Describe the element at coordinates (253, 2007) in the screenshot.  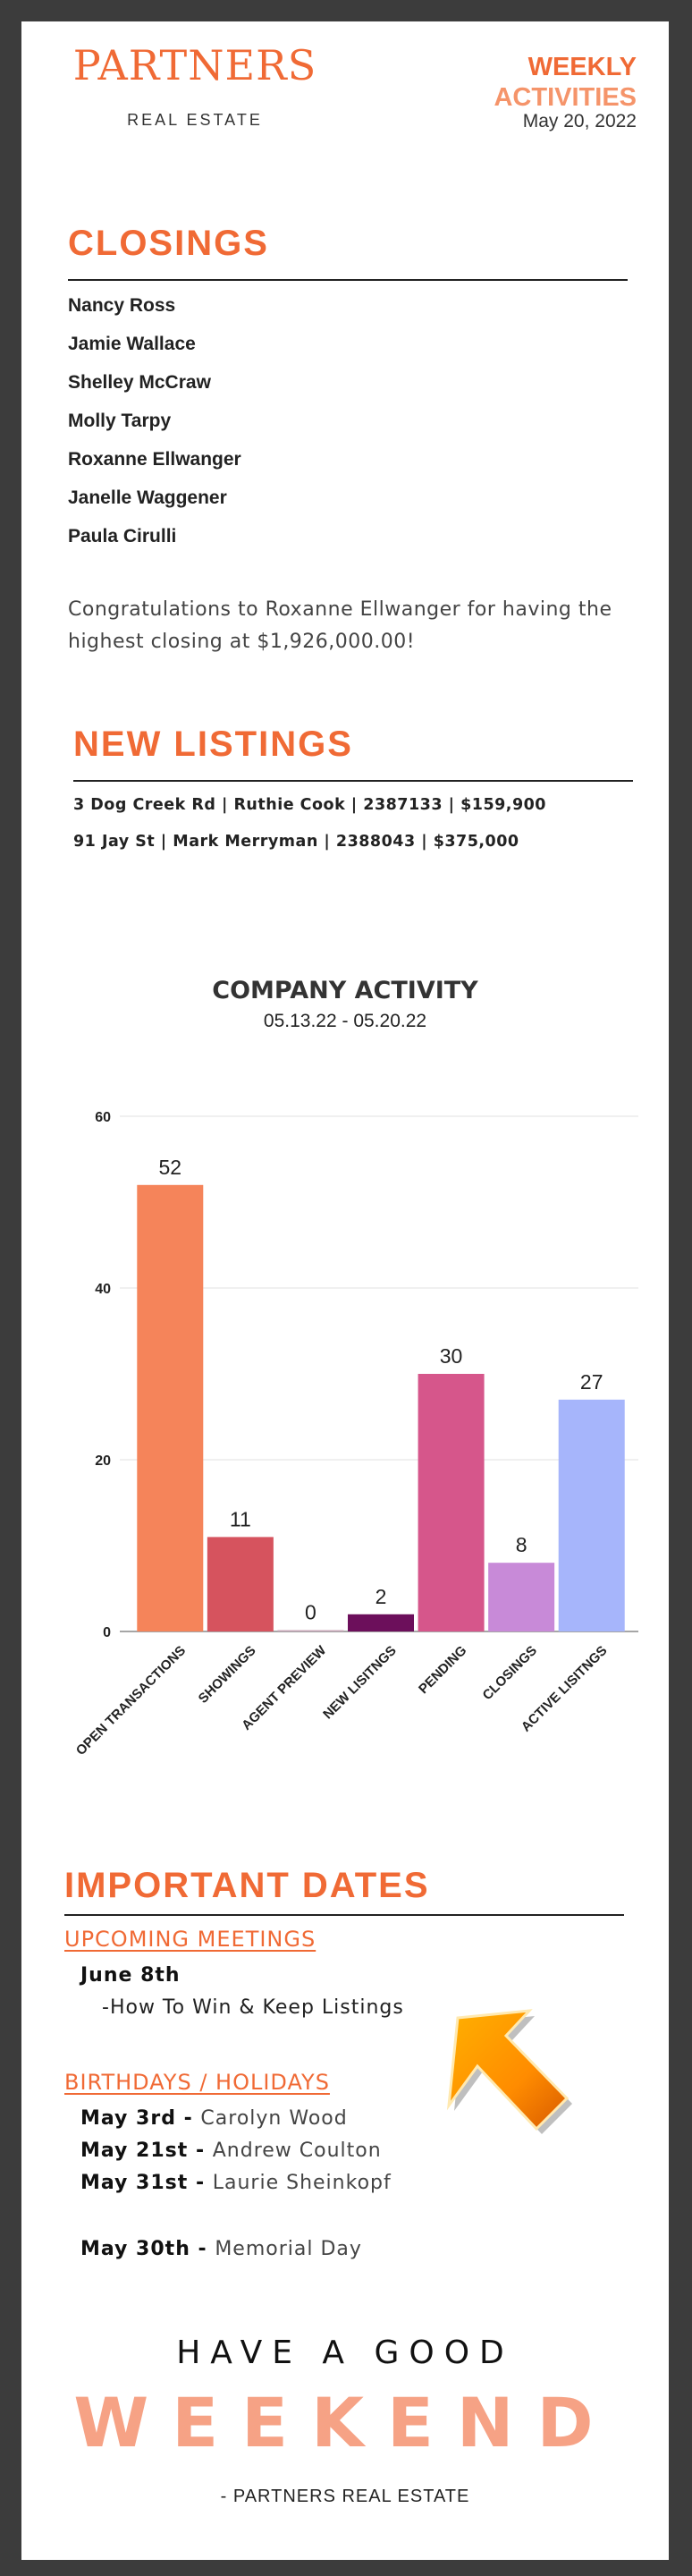
I see `meeting-description: -How To Win & Keep Listings` at that location.